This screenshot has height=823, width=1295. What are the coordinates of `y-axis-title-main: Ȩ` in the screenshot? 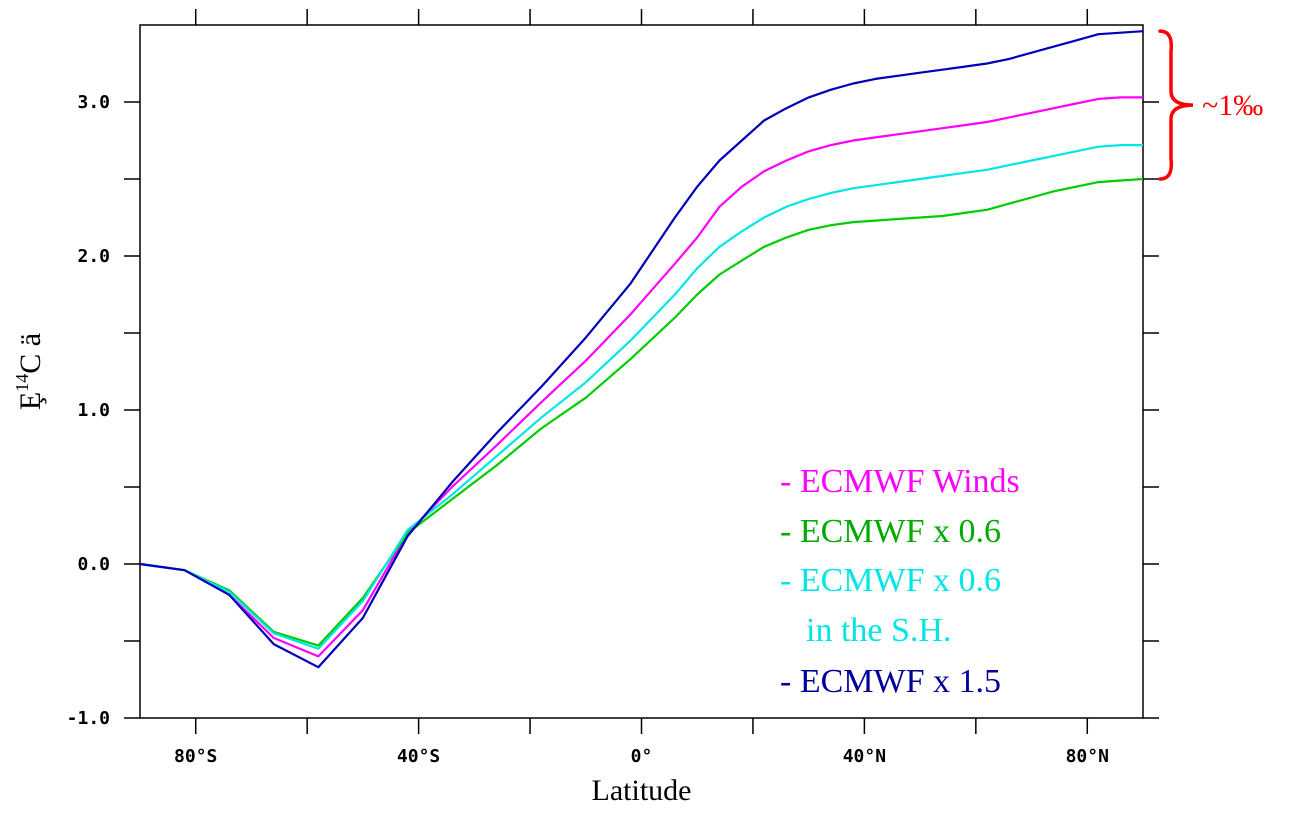 It's located at (30, 401).